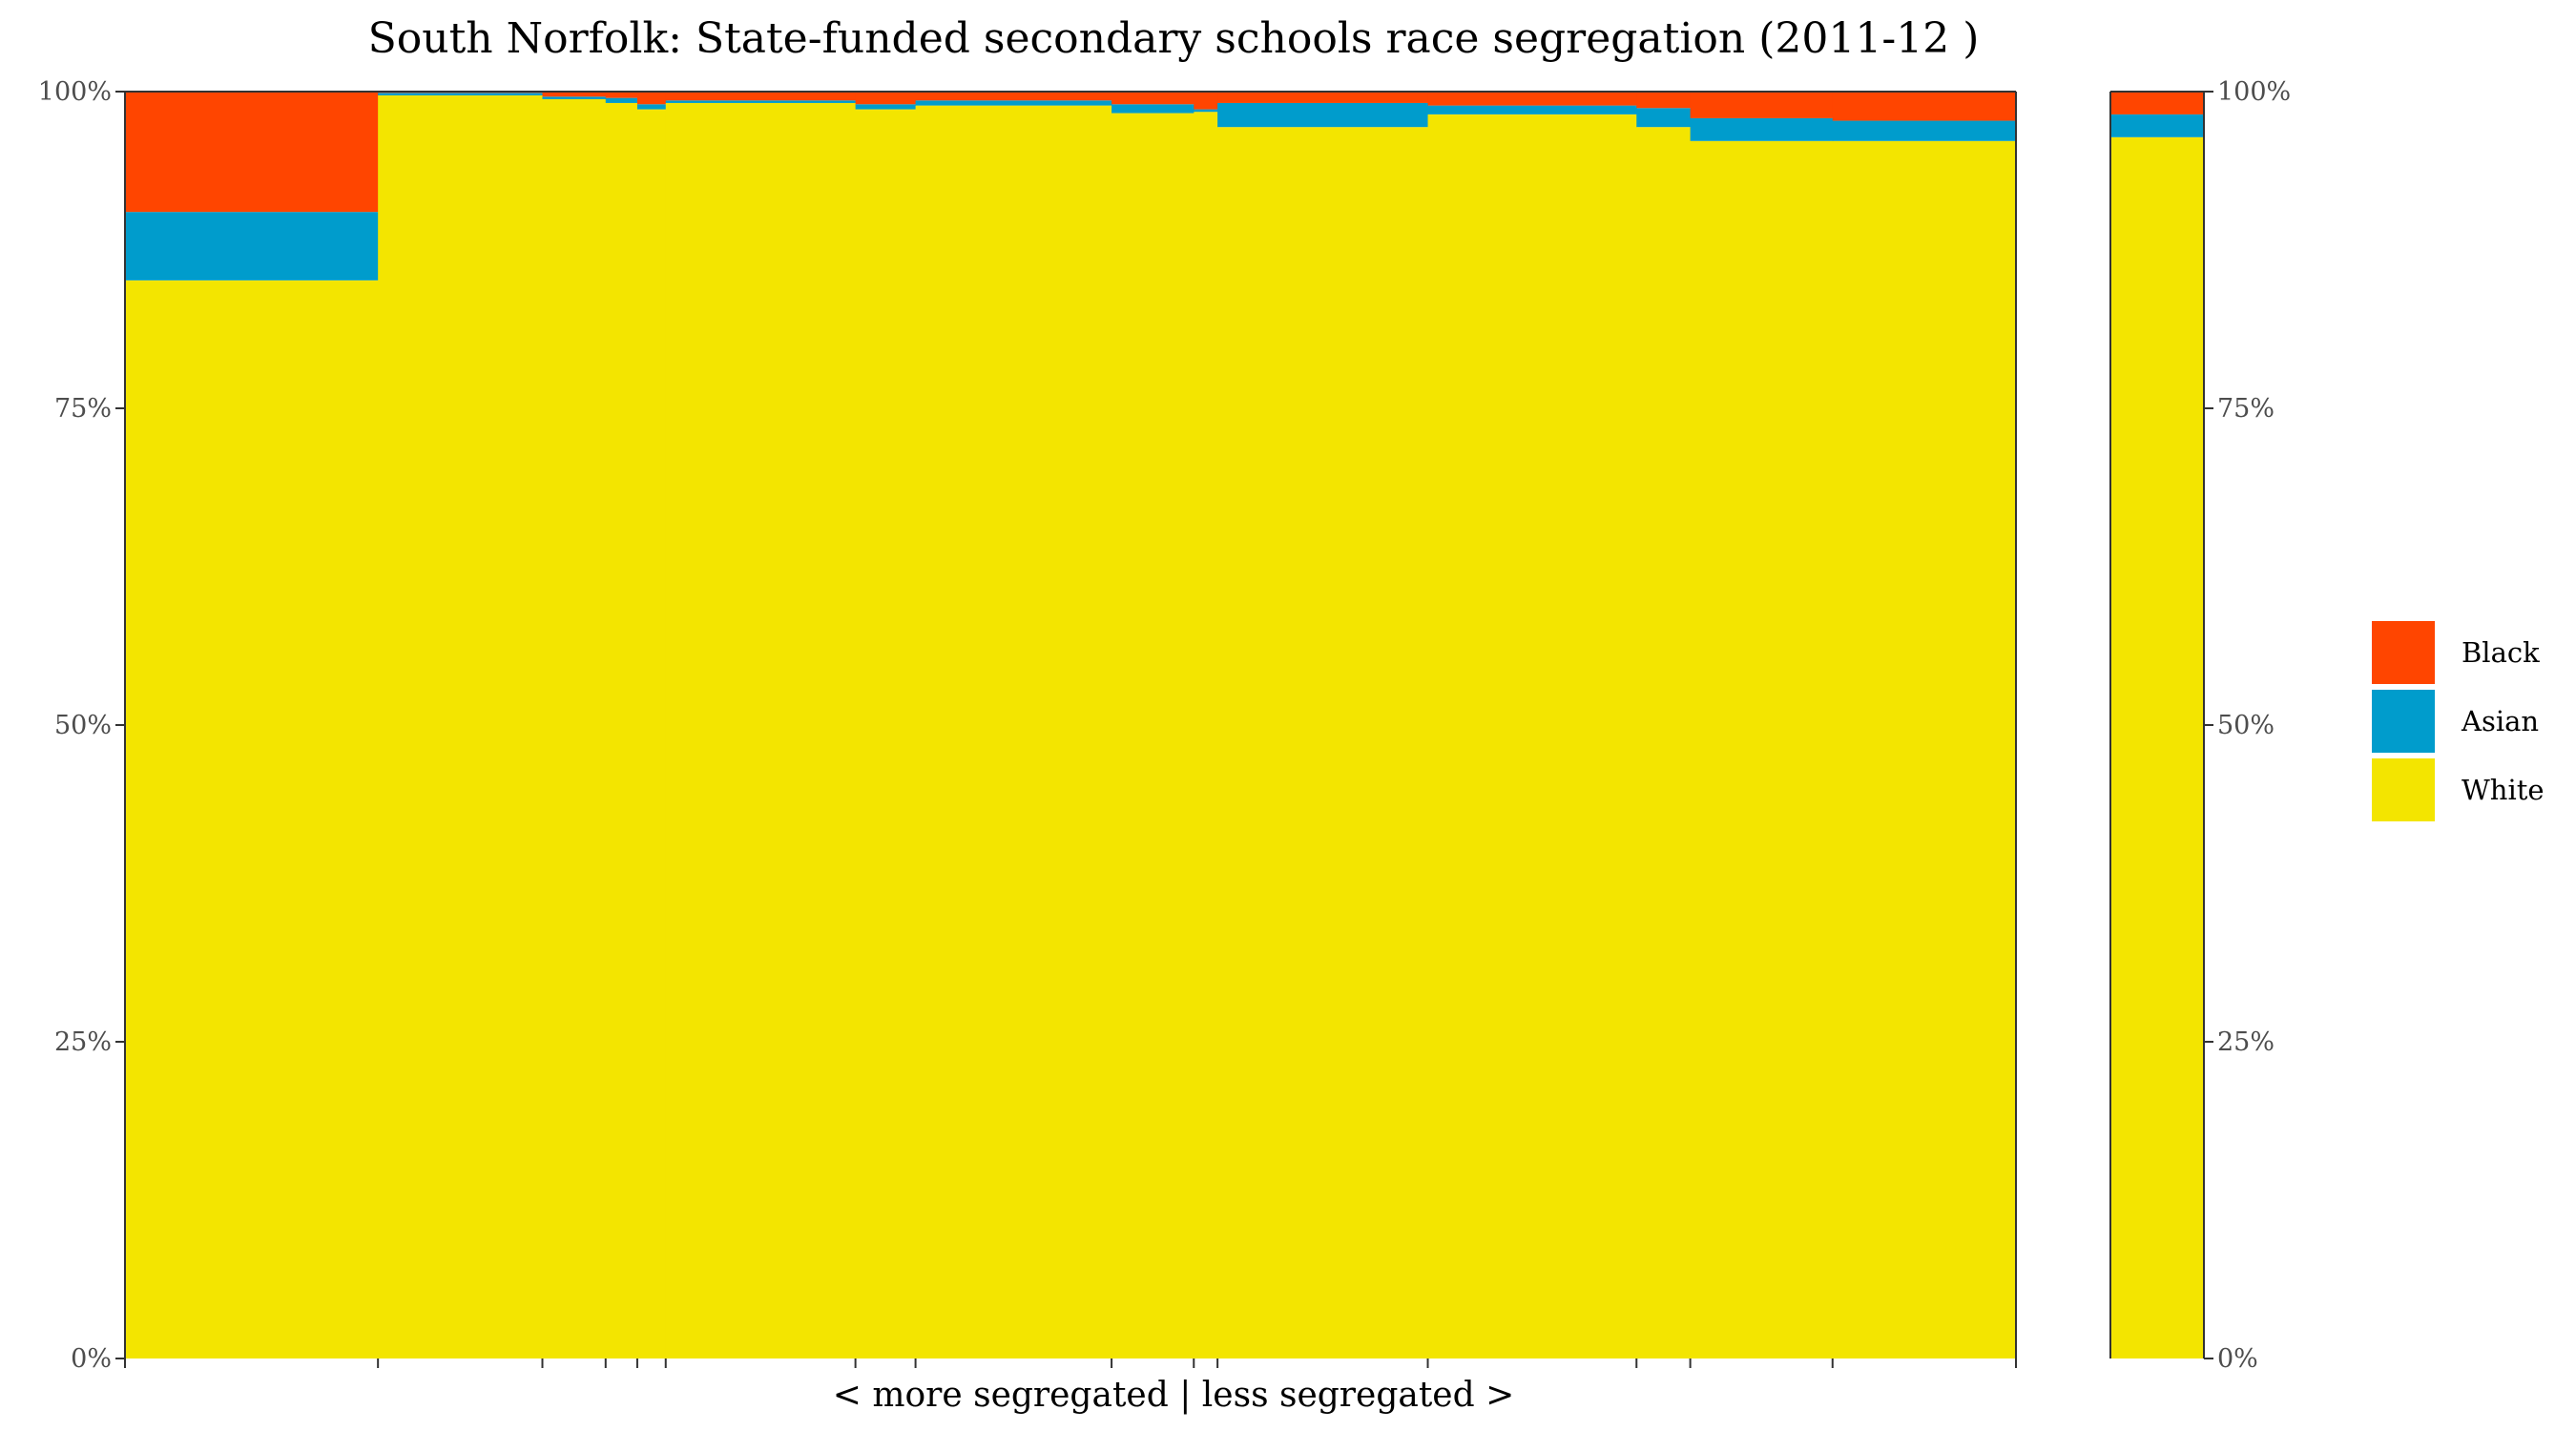 This screenshot has width=2576, height=1431. I want to click on y-tick-label-right: 100%, so click(2254, 92).